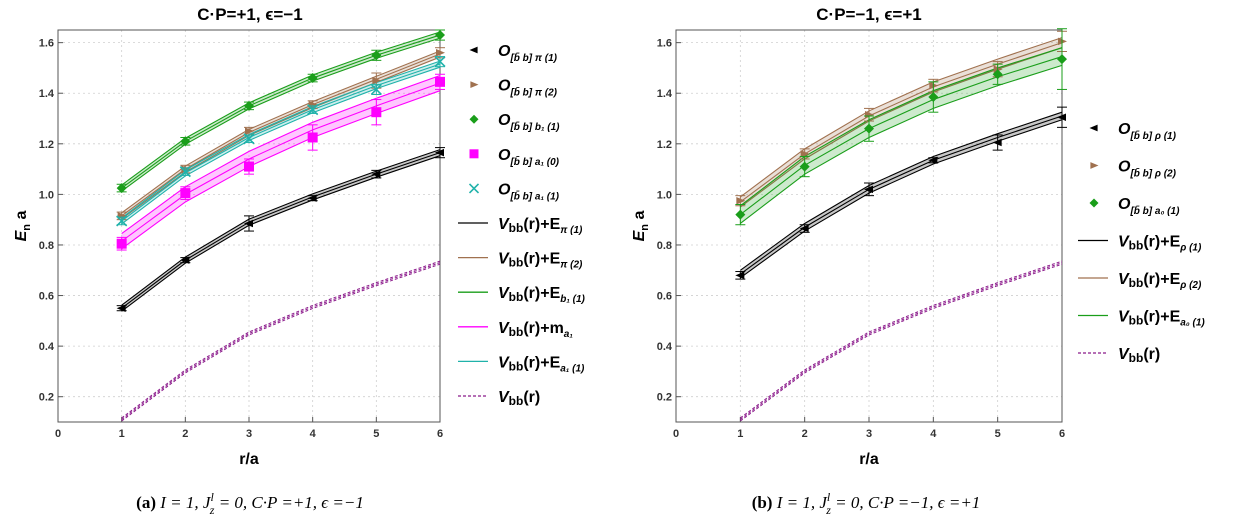 The width and height of the screenshot is (1236, 528). I want to click on legend-rest: (r)+E, so click(541, 362).